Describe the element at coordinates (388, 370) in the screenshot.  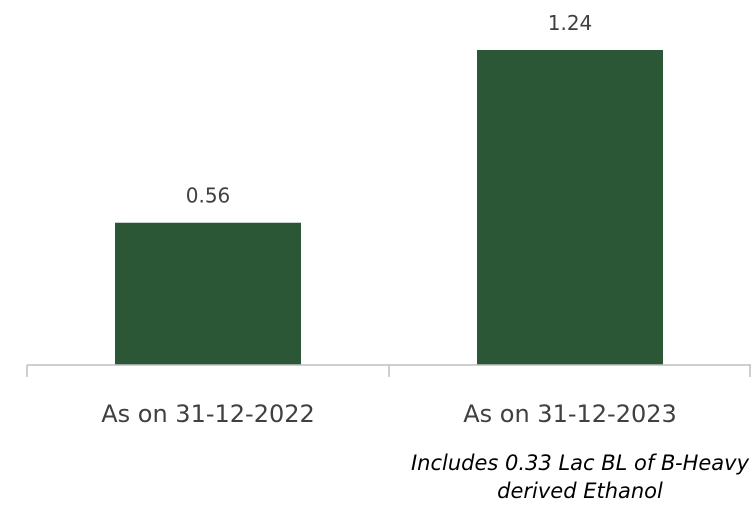
I see `x-axis` at that location.